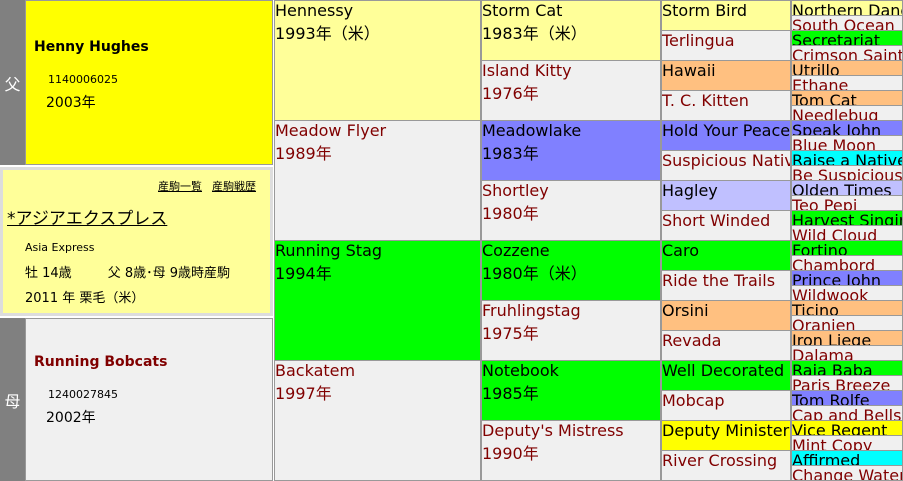  Describe the element at coordinates (832, 338) in the screenshot. I see `ancestor-name: Iron Liege` at that location.